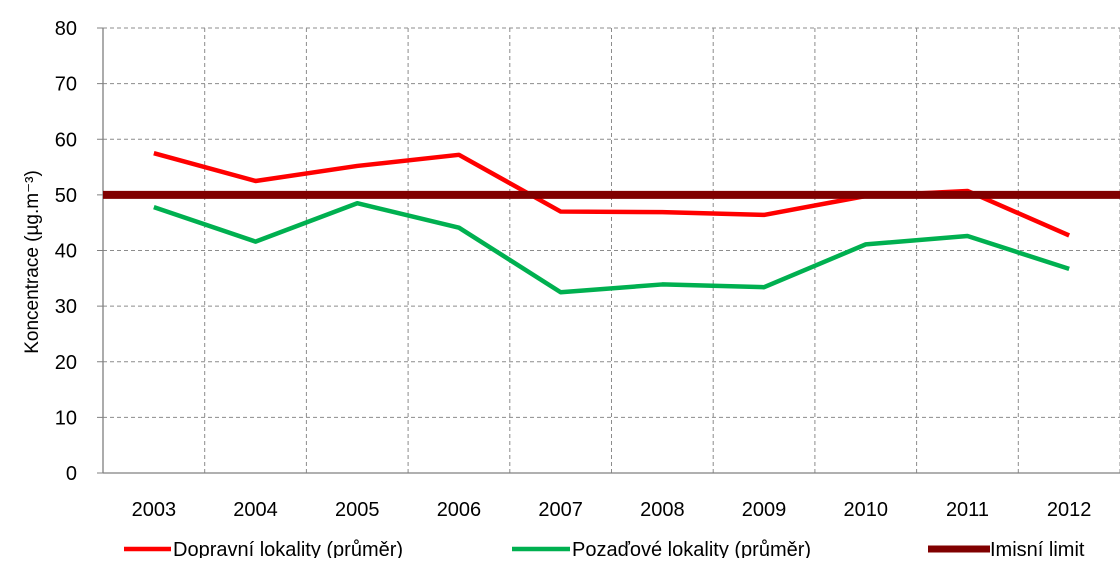 The image size is (1120, 563). What do you see at coordinates (255, 510) in the screenshot?
I see `x-tick-label: 2004` at bounding box center [255, 510].